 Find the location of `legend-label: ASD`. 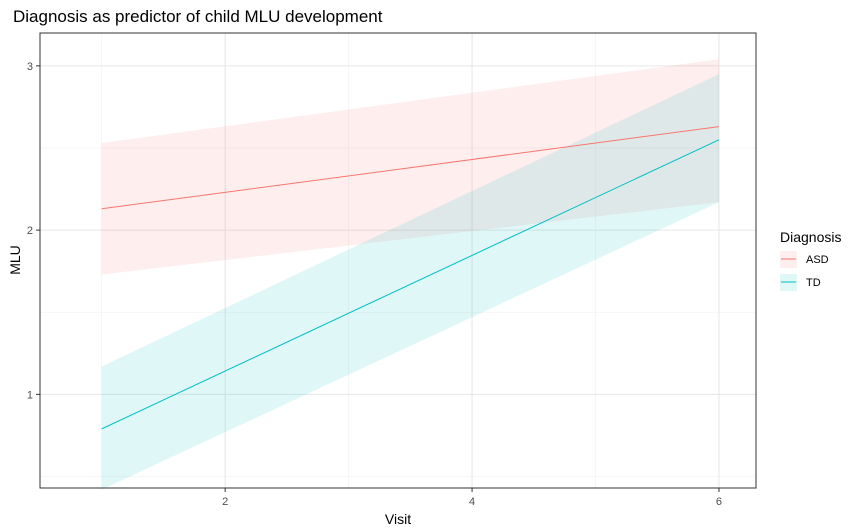

legend-label: ASD is located at coordinates (817, 260).